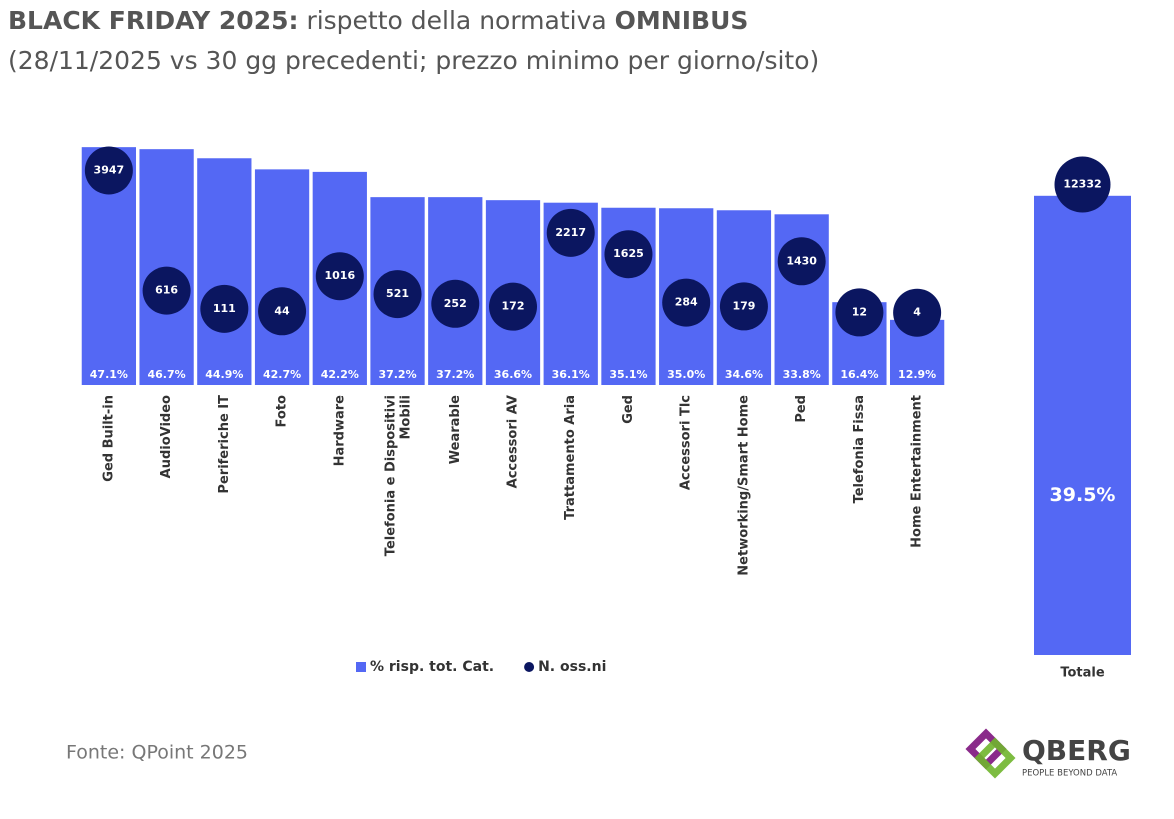  What do you see at coordinates (628, 374) in the screenshot?
I see `bar-value-label: 35.1%` at bounding box center [628, 374].